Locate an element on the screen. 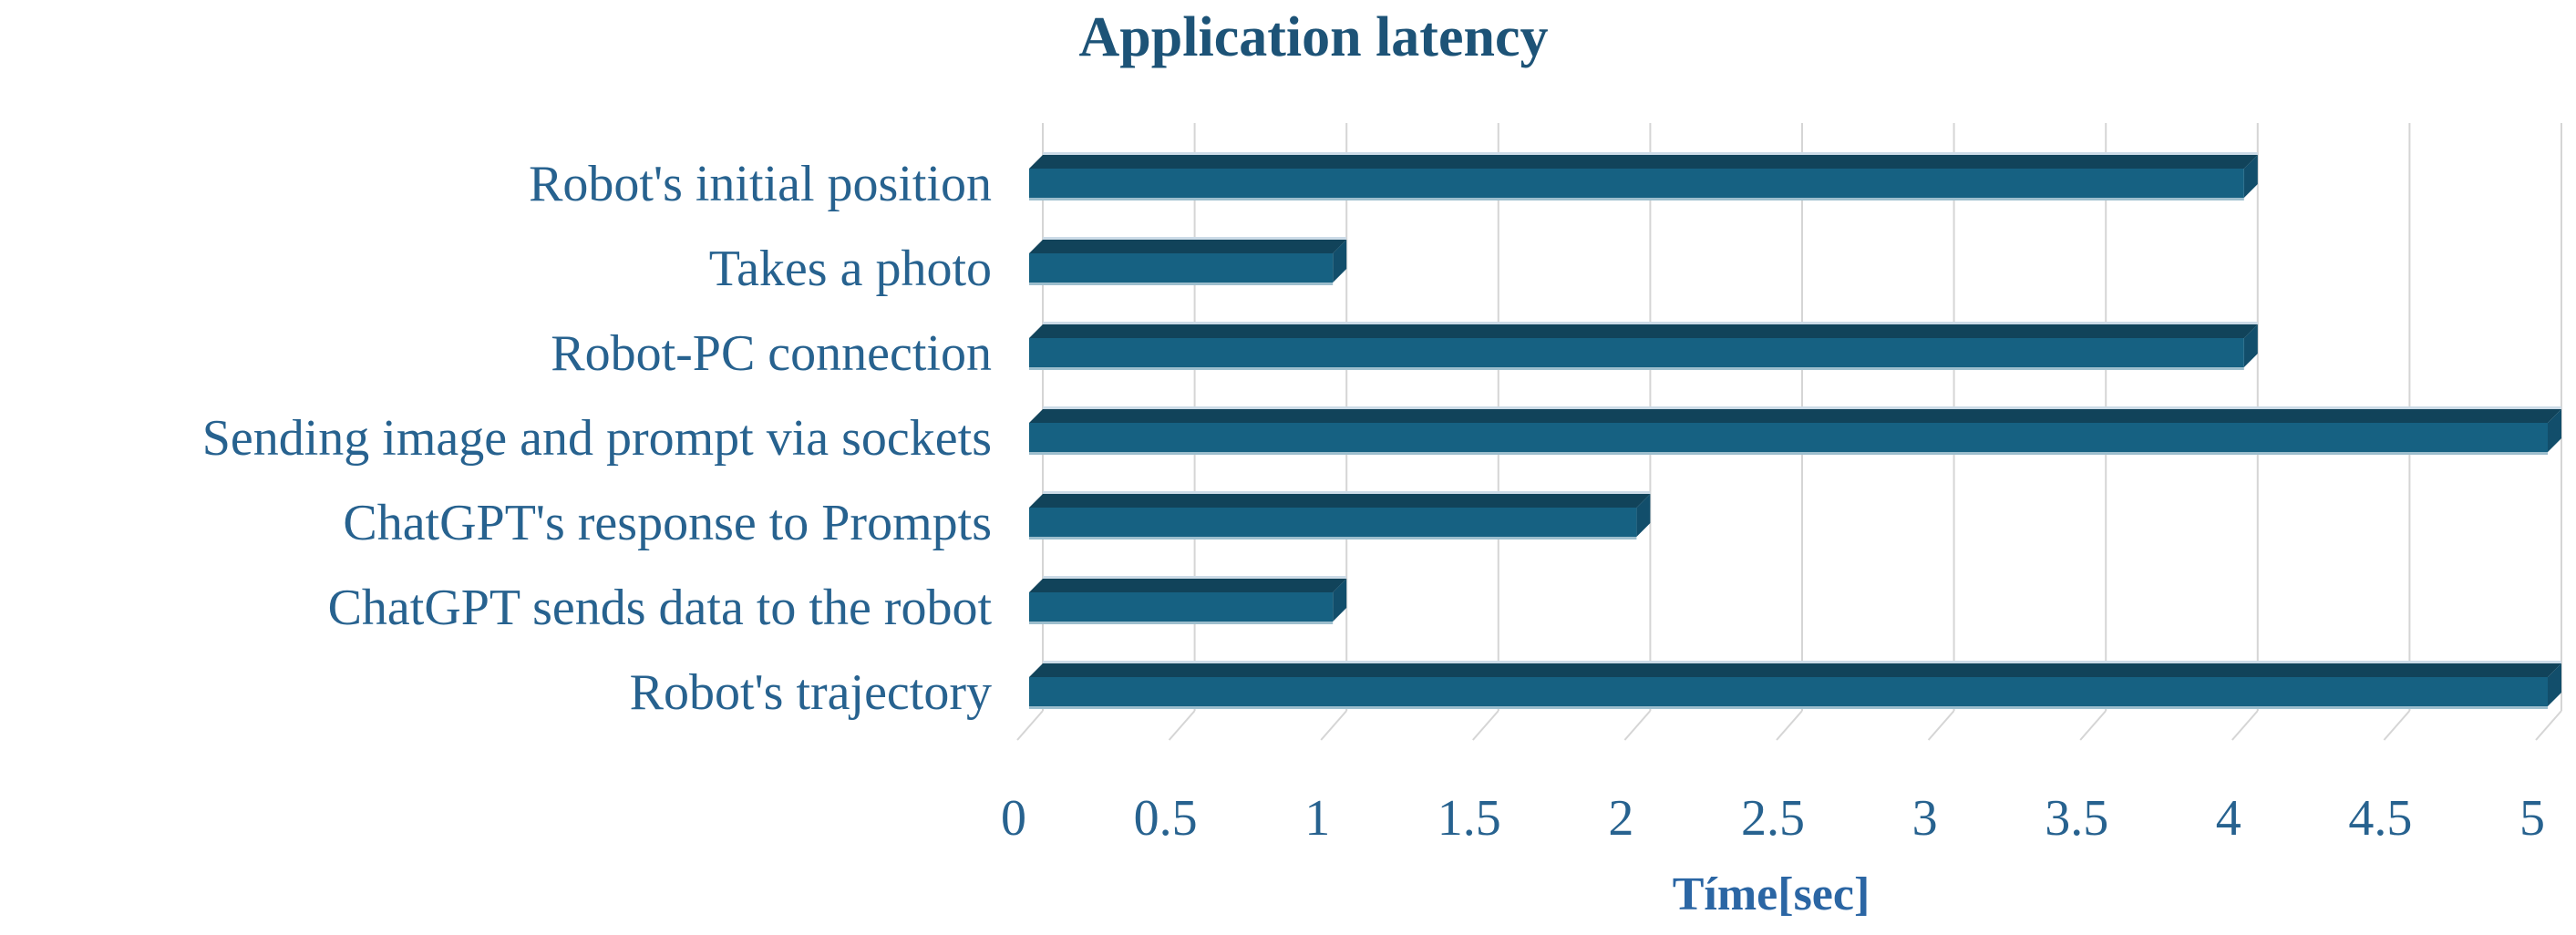  x-tick-label: 5 is located at coordinates (2532, 819).